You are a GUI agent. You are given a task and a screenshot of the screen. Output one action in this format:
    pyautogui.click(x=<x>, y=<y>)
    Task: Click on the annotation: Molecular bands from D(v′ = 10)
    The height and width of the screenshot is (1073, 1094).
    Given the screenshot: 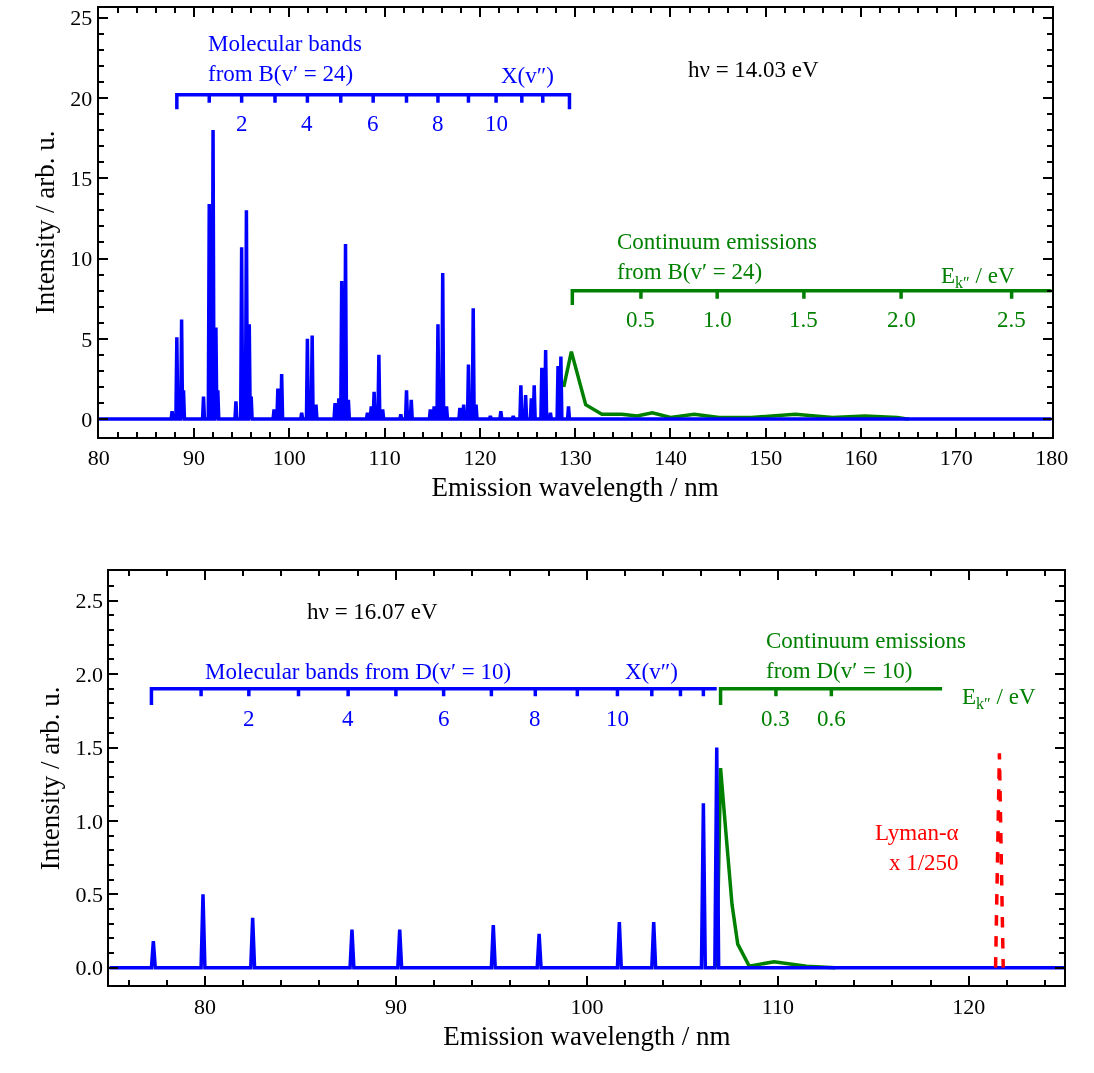 What is the action you would take?
    pyautogui.click(x=358, y=671)
    